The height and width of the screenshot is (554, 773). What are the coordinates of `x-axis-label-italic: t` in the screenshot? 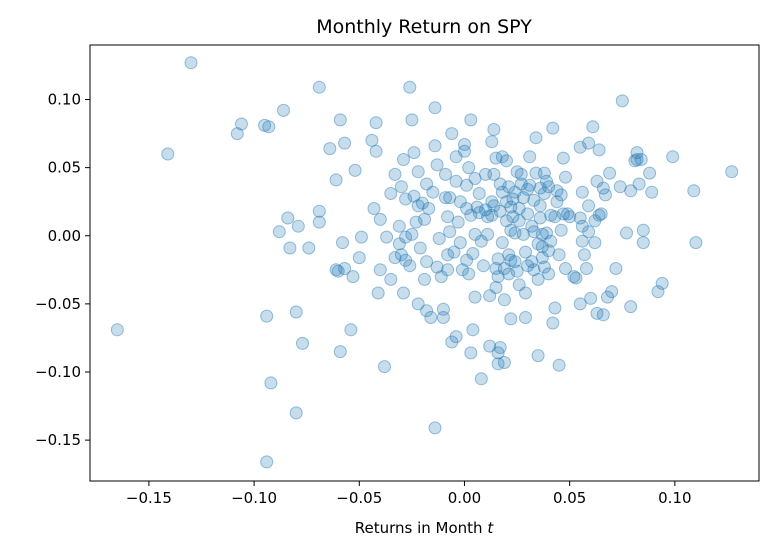 It's located at (490, 528).